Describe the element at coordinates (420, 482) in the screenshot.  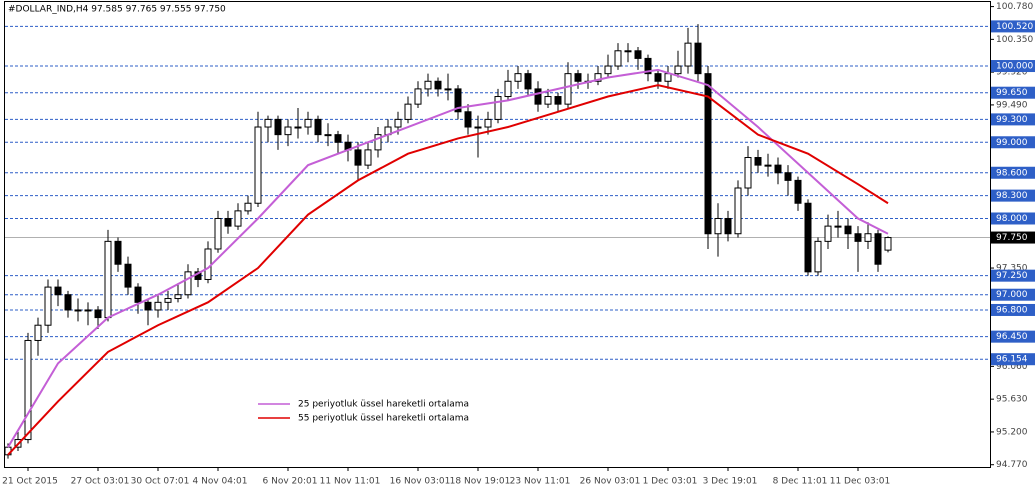
I see `x-tick-label: 16 Nov 03:01` at that location.